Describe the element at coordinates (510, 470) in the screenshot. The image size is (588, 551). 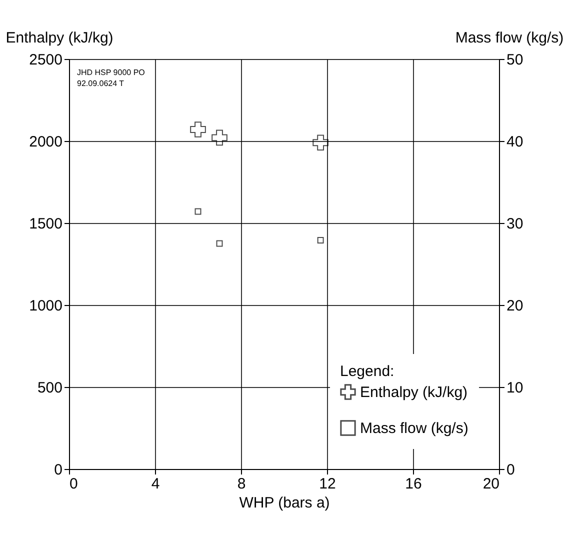
I see `y2-tick-label: 0` at that location.